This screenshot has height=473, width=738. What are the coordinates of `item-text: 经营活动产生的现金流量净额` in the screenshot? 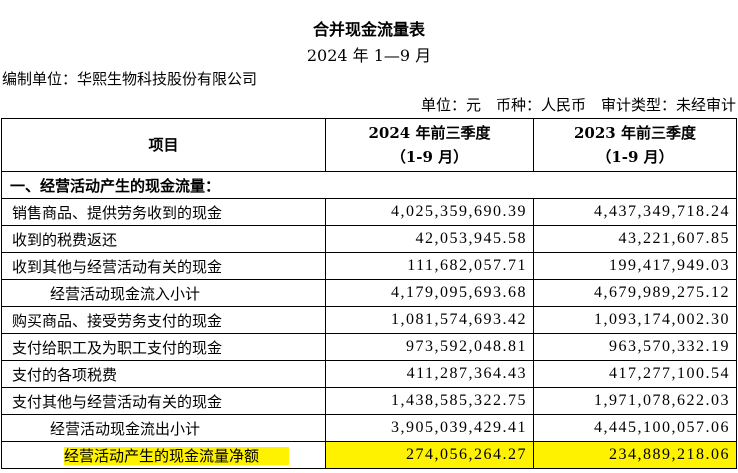 It's located at (177, 455).